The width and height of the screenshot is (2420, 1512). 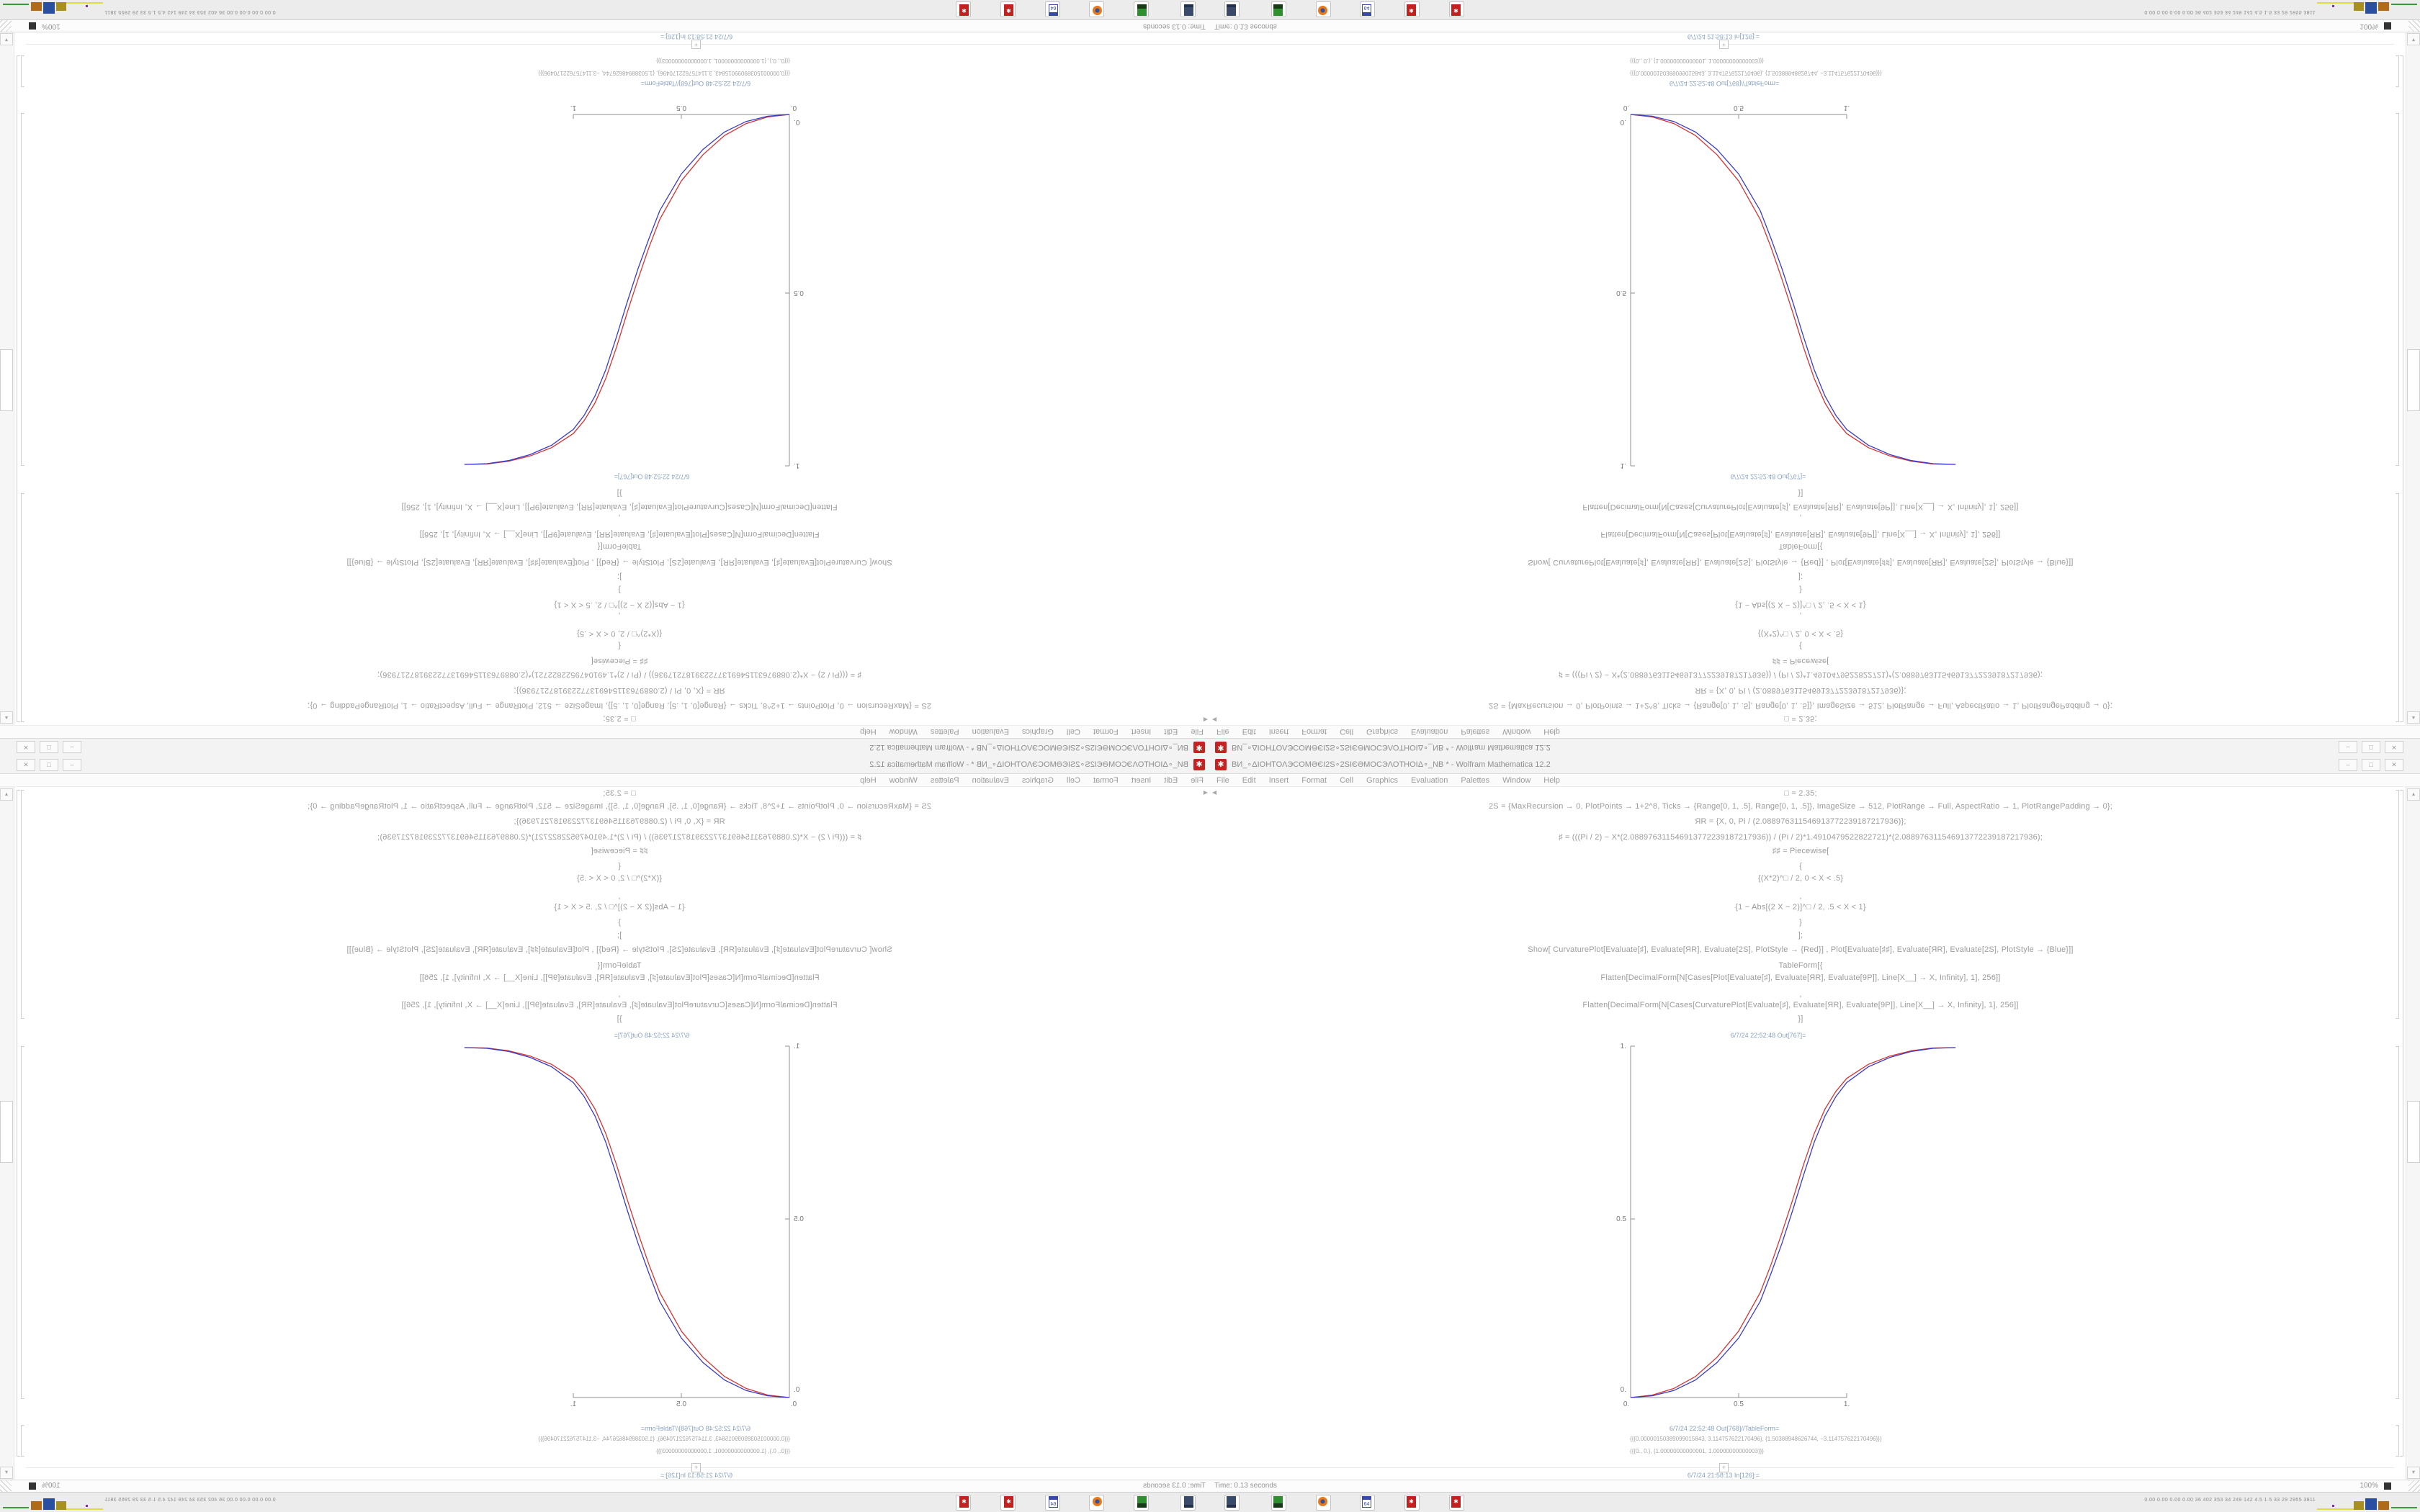 I want to click on input-line: □ = 2.35;, so click(x=1801, y=793).